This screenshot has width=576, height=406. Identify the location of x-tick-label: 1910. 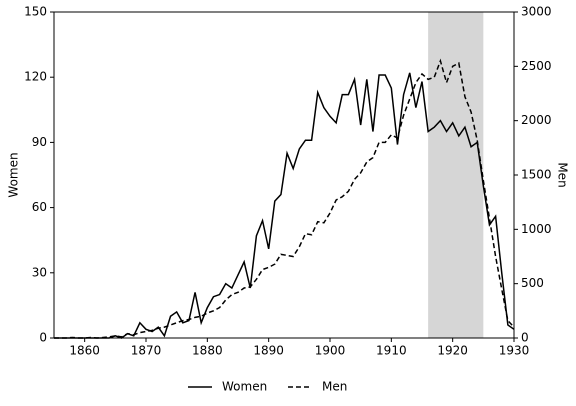
(391, 351).